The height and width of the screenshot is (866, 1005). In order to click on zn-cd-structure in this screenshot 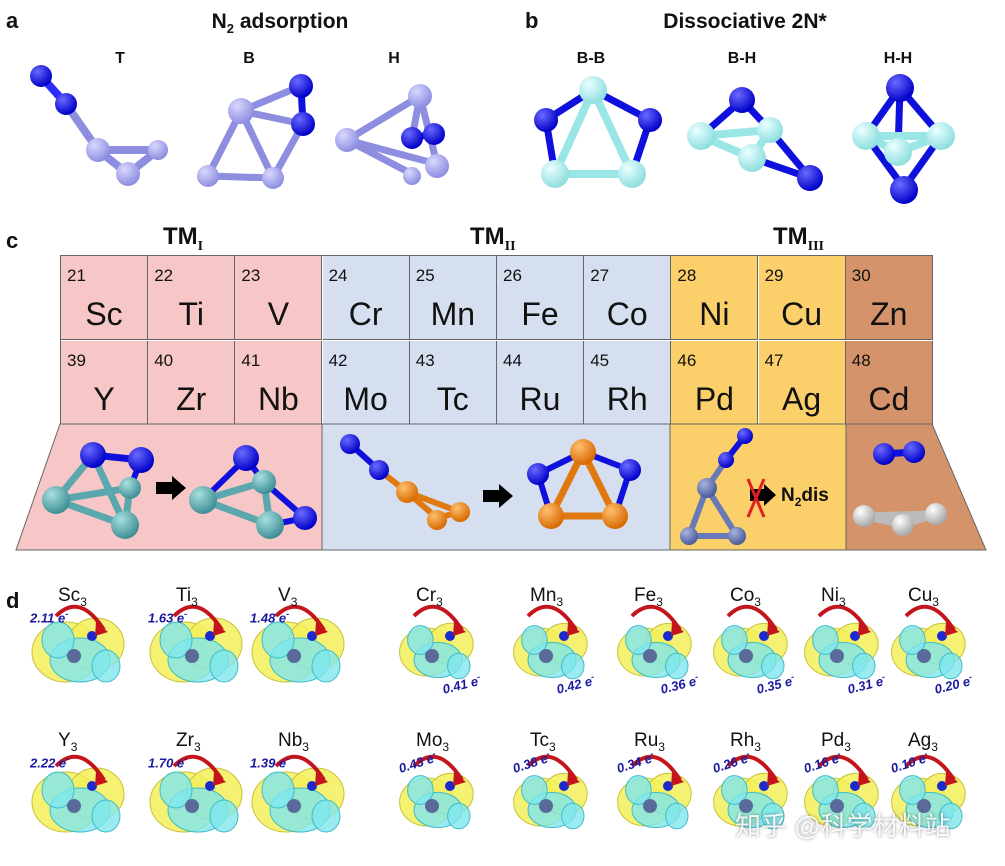, I will do `click(900, 488)`.